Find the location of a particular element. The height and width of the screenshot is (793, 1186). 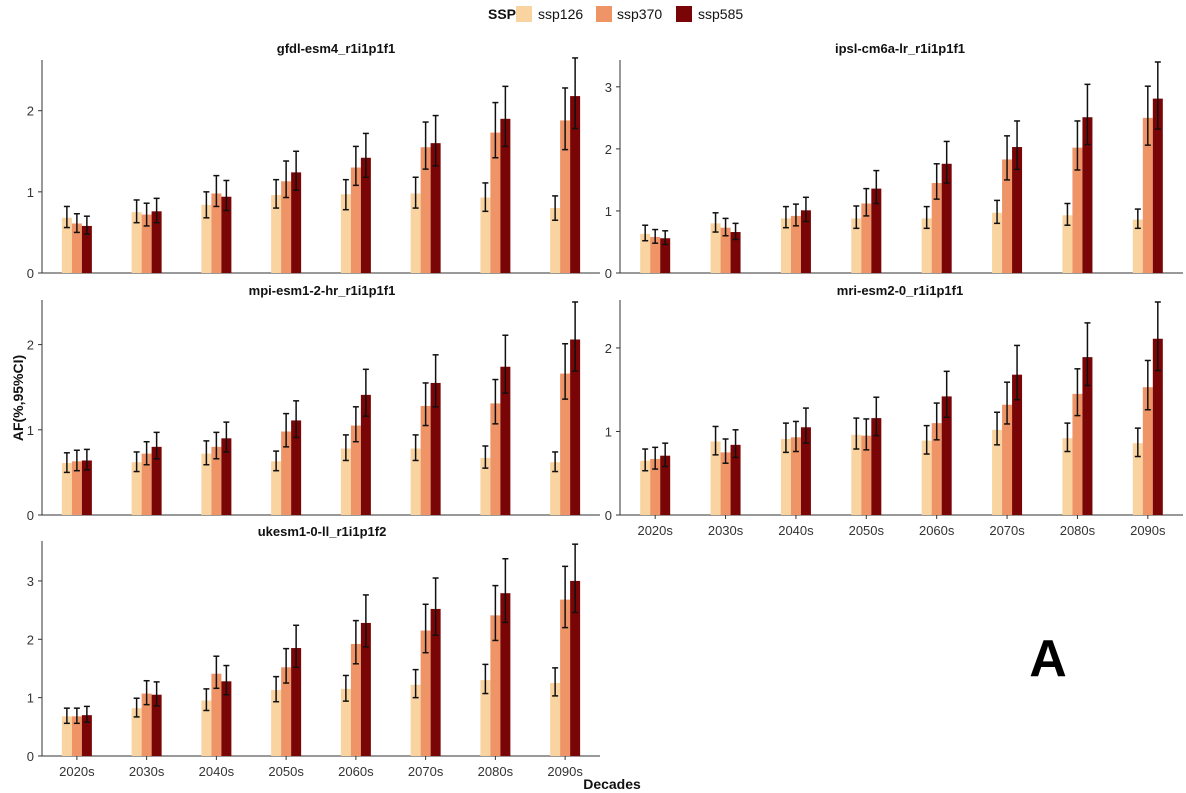

x-tick-label: 2080s is located at coordinates (1078, 530).